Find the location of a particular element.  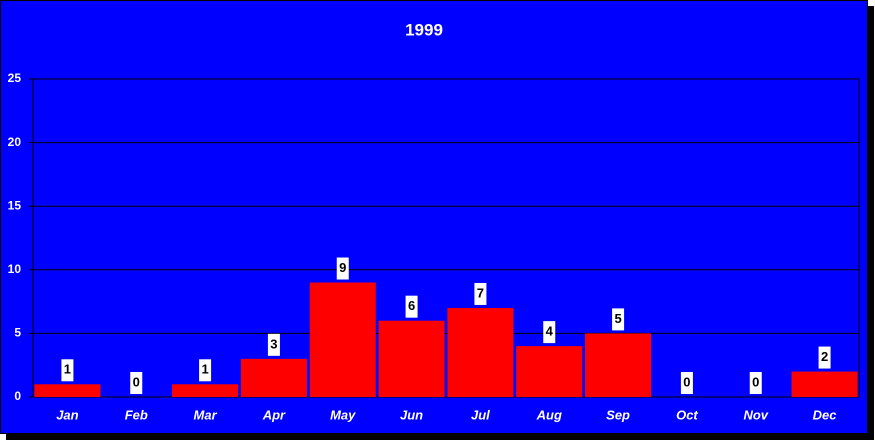

x-tick-label: Oct is located at coordinates (687, 414).